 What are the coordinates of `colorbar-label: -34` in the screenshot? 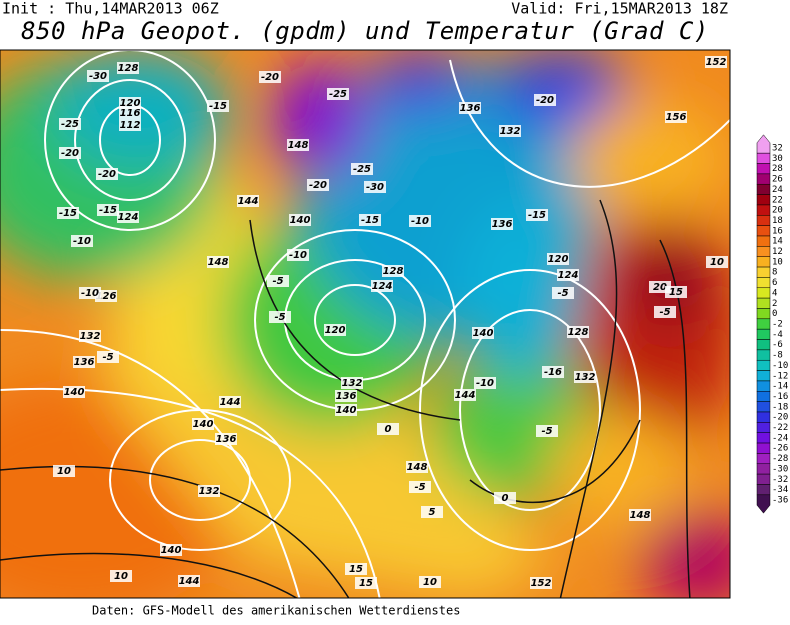 It's located at (780, 490).